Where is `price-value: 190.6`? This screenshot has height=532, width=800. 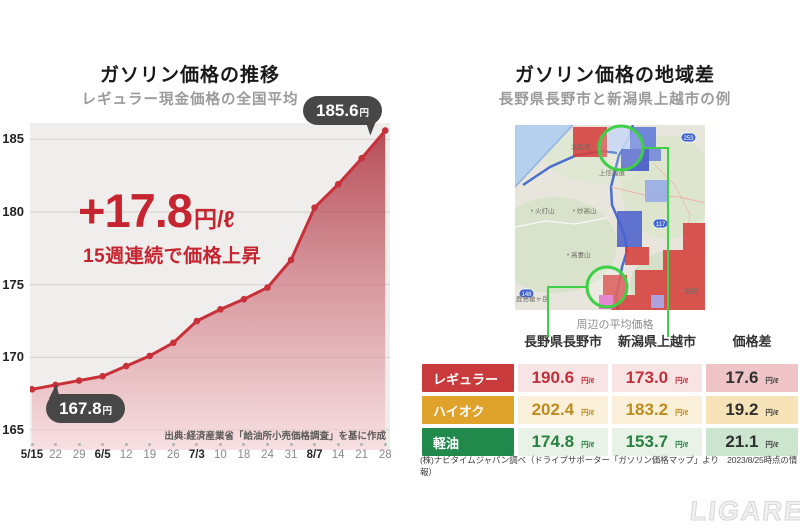 price-value: 190.6 is located at coordinates (553, 377).